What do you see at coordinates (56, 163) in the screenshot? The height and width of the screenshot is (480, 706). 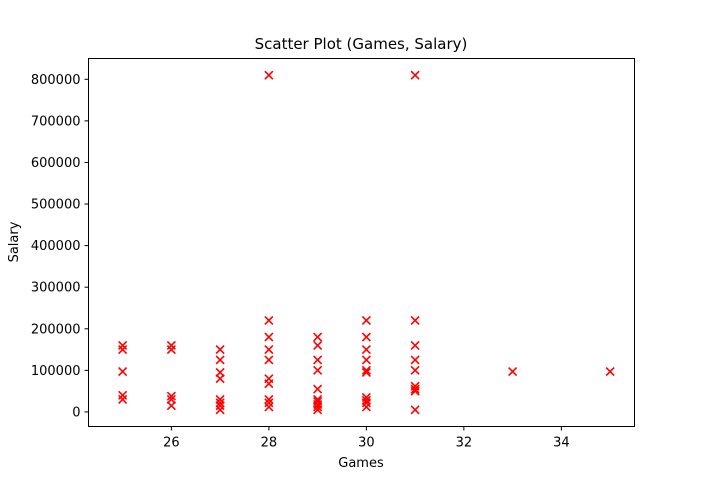 I see `y-tick-label: 600000` at bounding box center [56, 163].